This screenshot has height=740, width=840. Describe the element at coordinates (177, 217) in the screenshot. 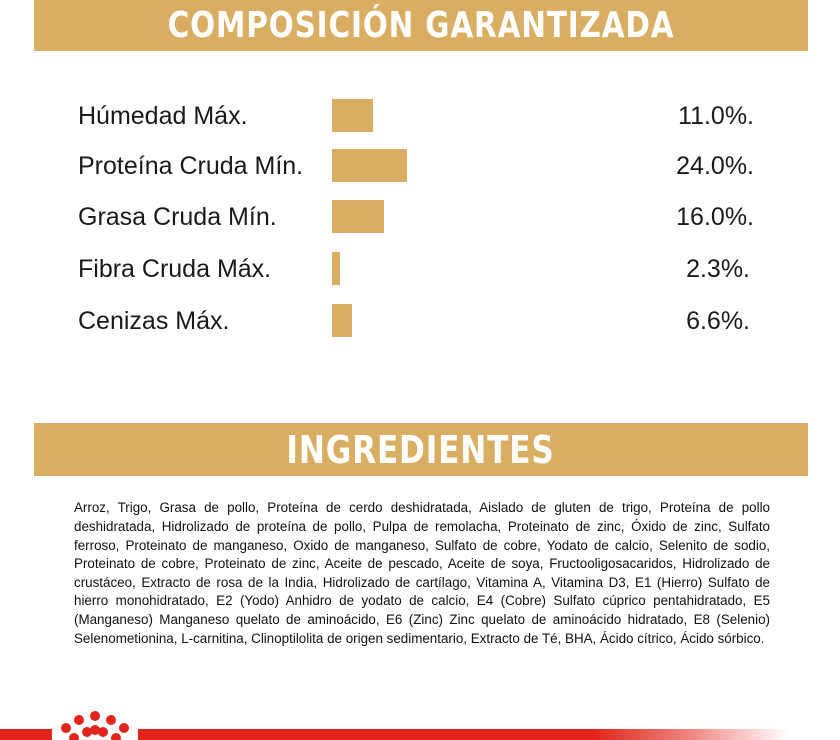

I see `row-label: Grasa Cruda Mín.` at that location.